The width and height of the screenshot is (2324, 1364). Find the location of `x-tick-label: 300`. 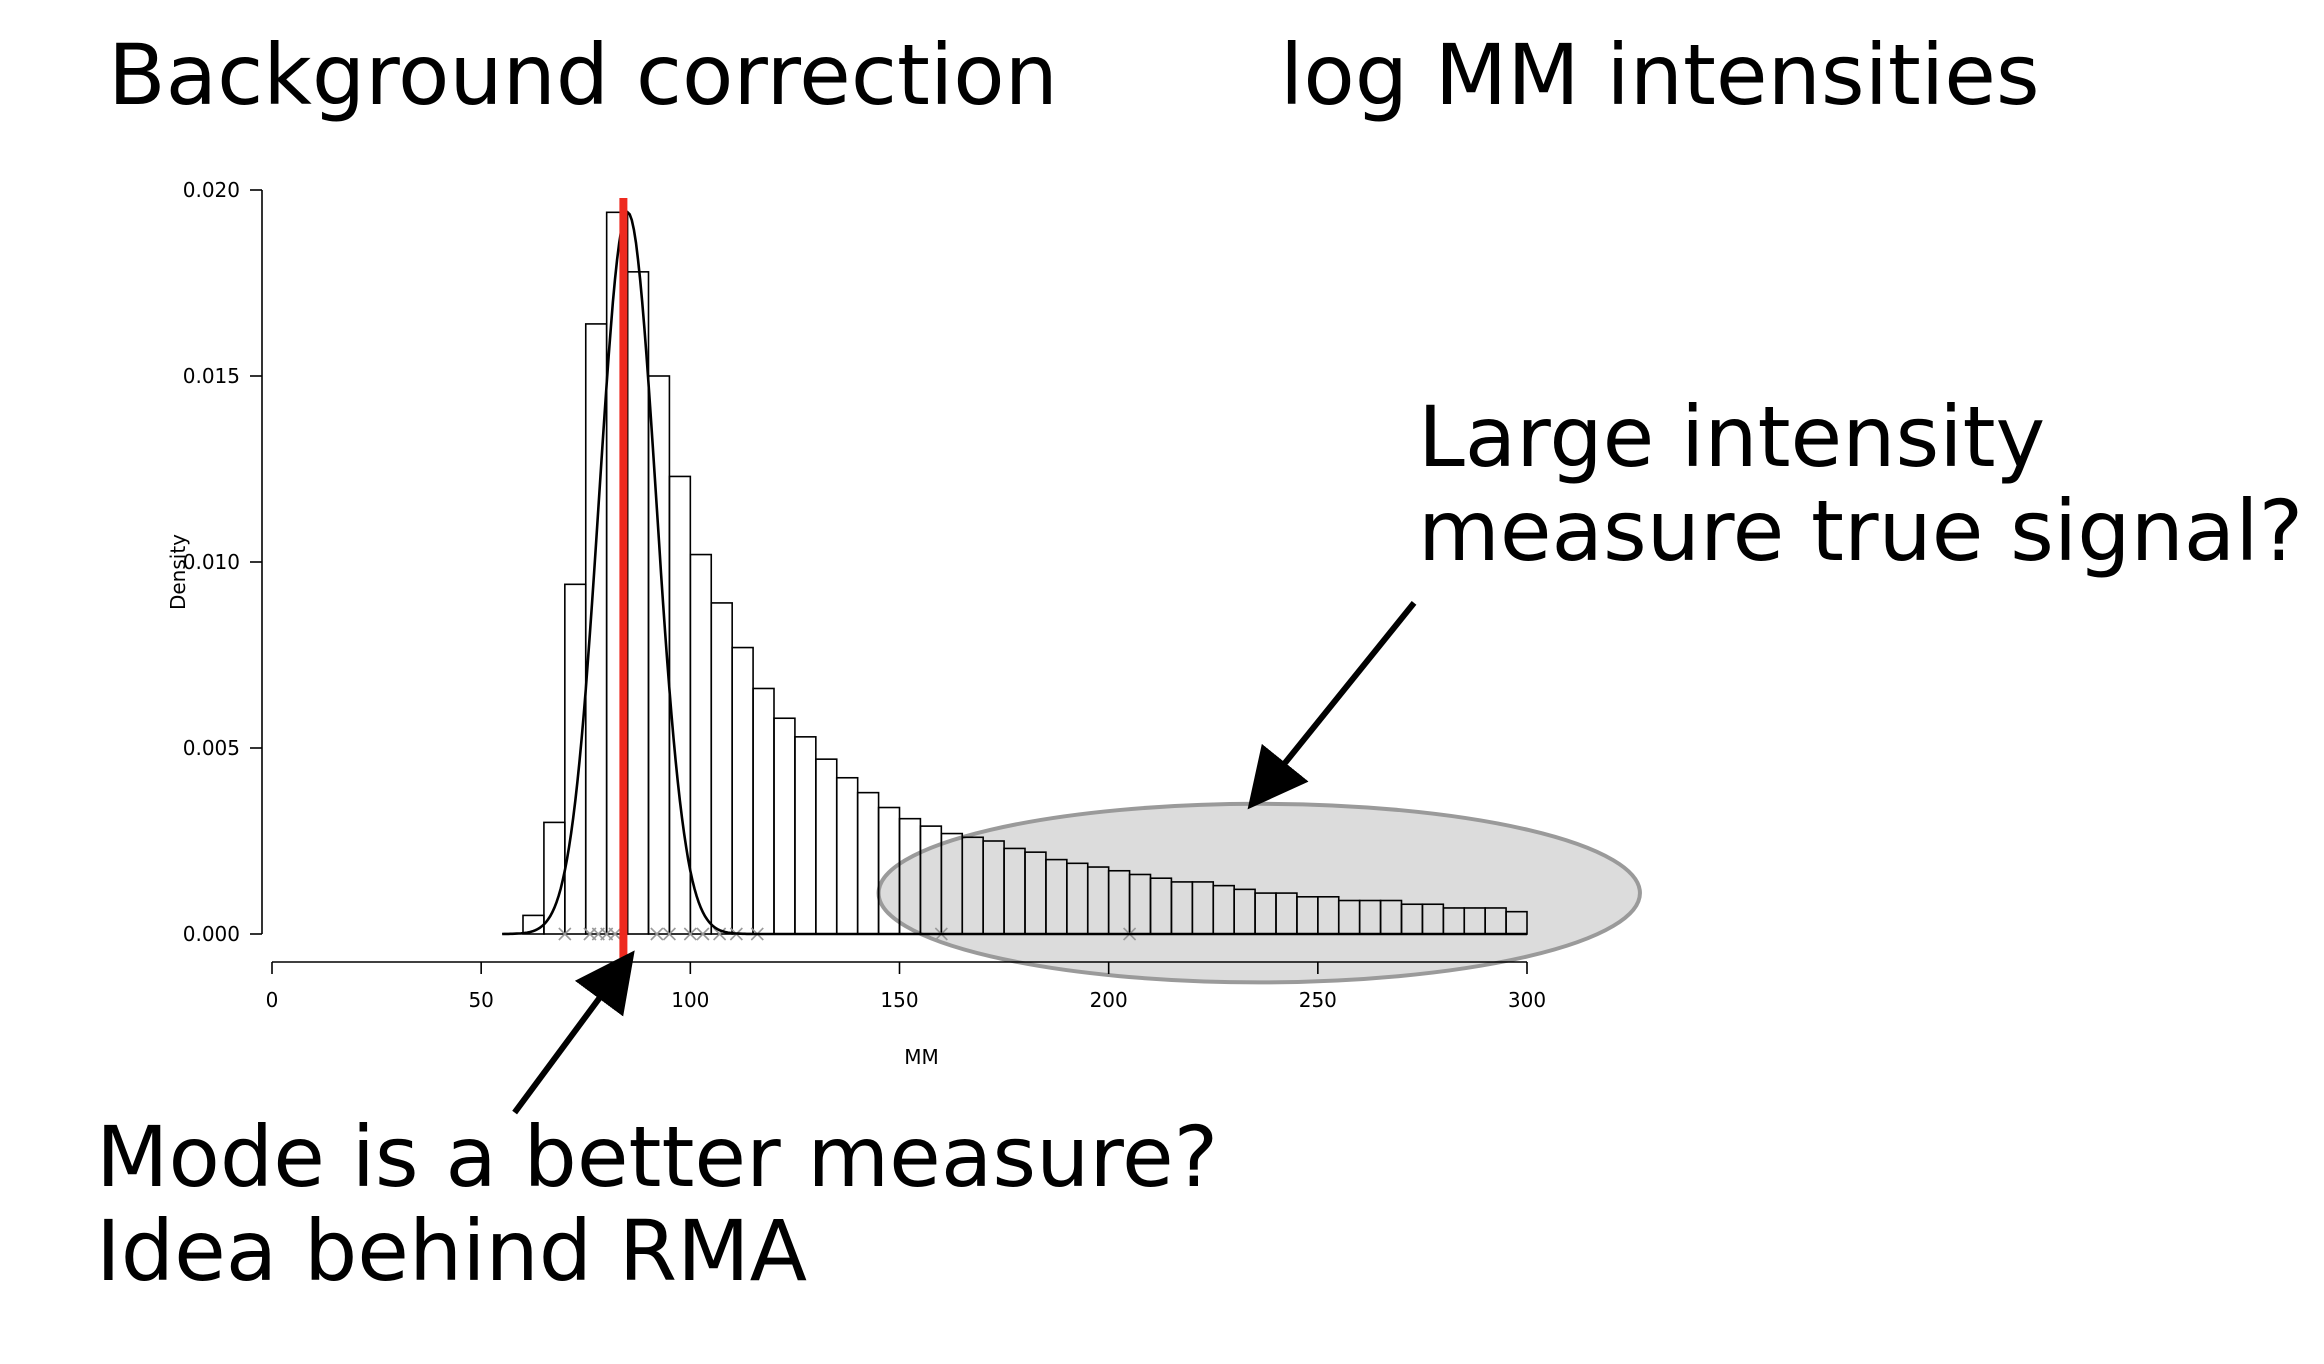

x-tick-label: 300 is located at coordinates (1527, 1000).